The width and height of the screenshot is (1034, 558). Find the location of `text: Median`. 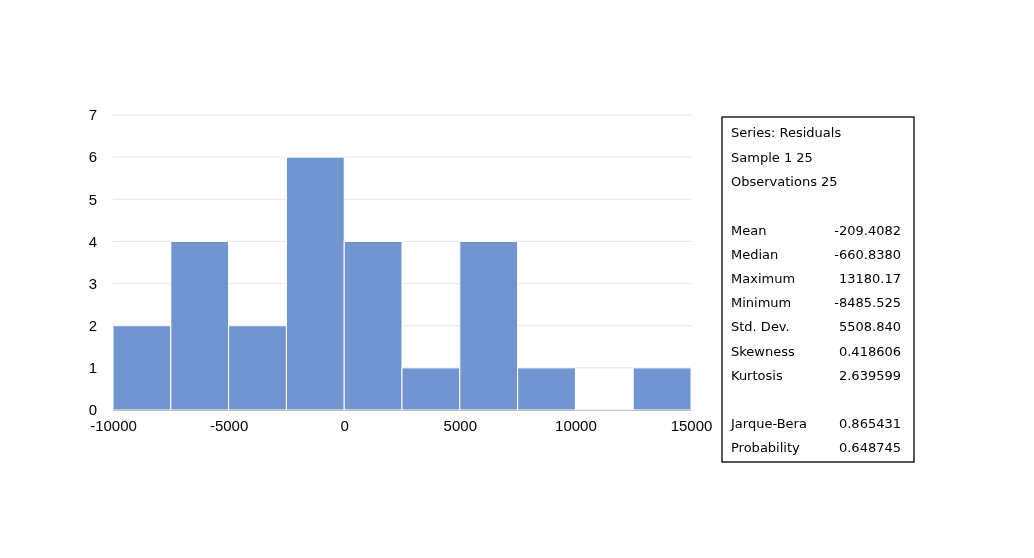

text: Median is located at coordinates (755, 254).